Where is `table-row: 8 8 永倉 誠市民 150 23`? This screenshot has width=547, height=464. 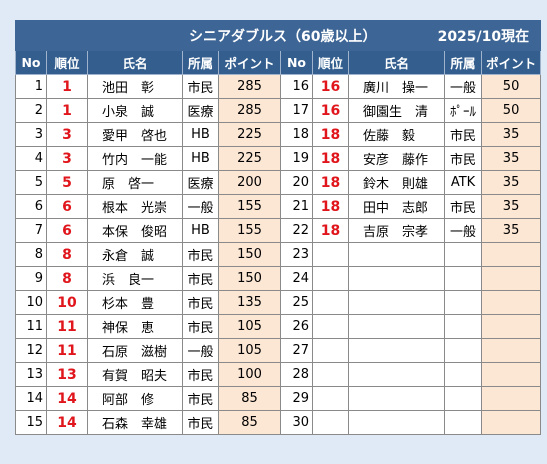
table-row: 8 8 永倉 誠市民 150 23 is located at coordinates (278, 254).